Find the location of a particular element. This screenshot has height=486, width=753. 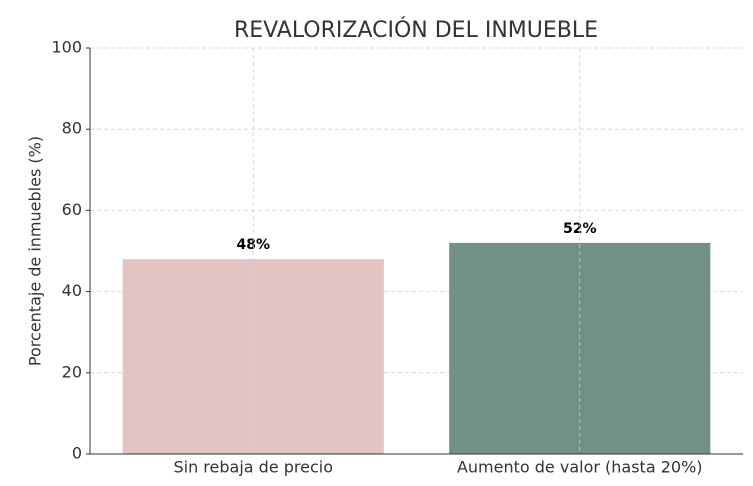

y-axis-label: Porcentaje de inmuebles (%) is located at coordinates (35, 251).